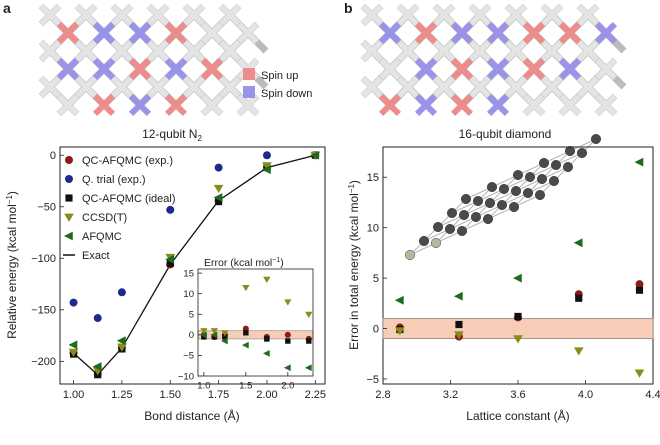 This screenshot has width=660, height=445. Describe the element at coordinates (114, 180) in the screenshot. I see `legend-label: Q. trial (exp.)` at that location.